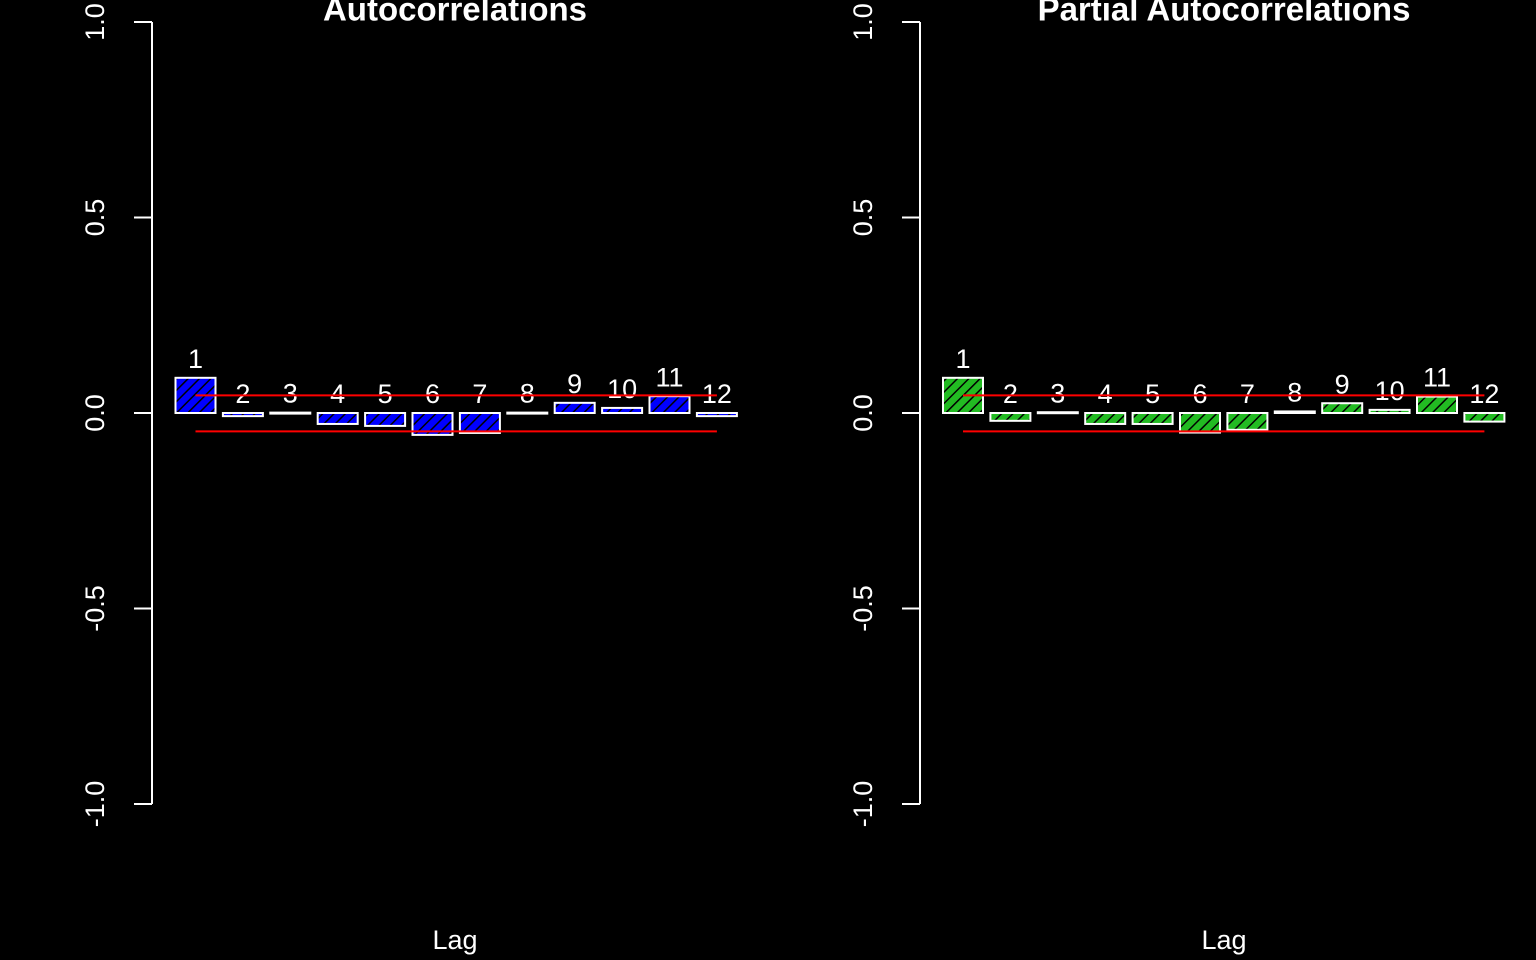 This screenshot has width=1536, height=960. I want to click on chart-title: Partial Autocorrelations, so click(1224, 14).